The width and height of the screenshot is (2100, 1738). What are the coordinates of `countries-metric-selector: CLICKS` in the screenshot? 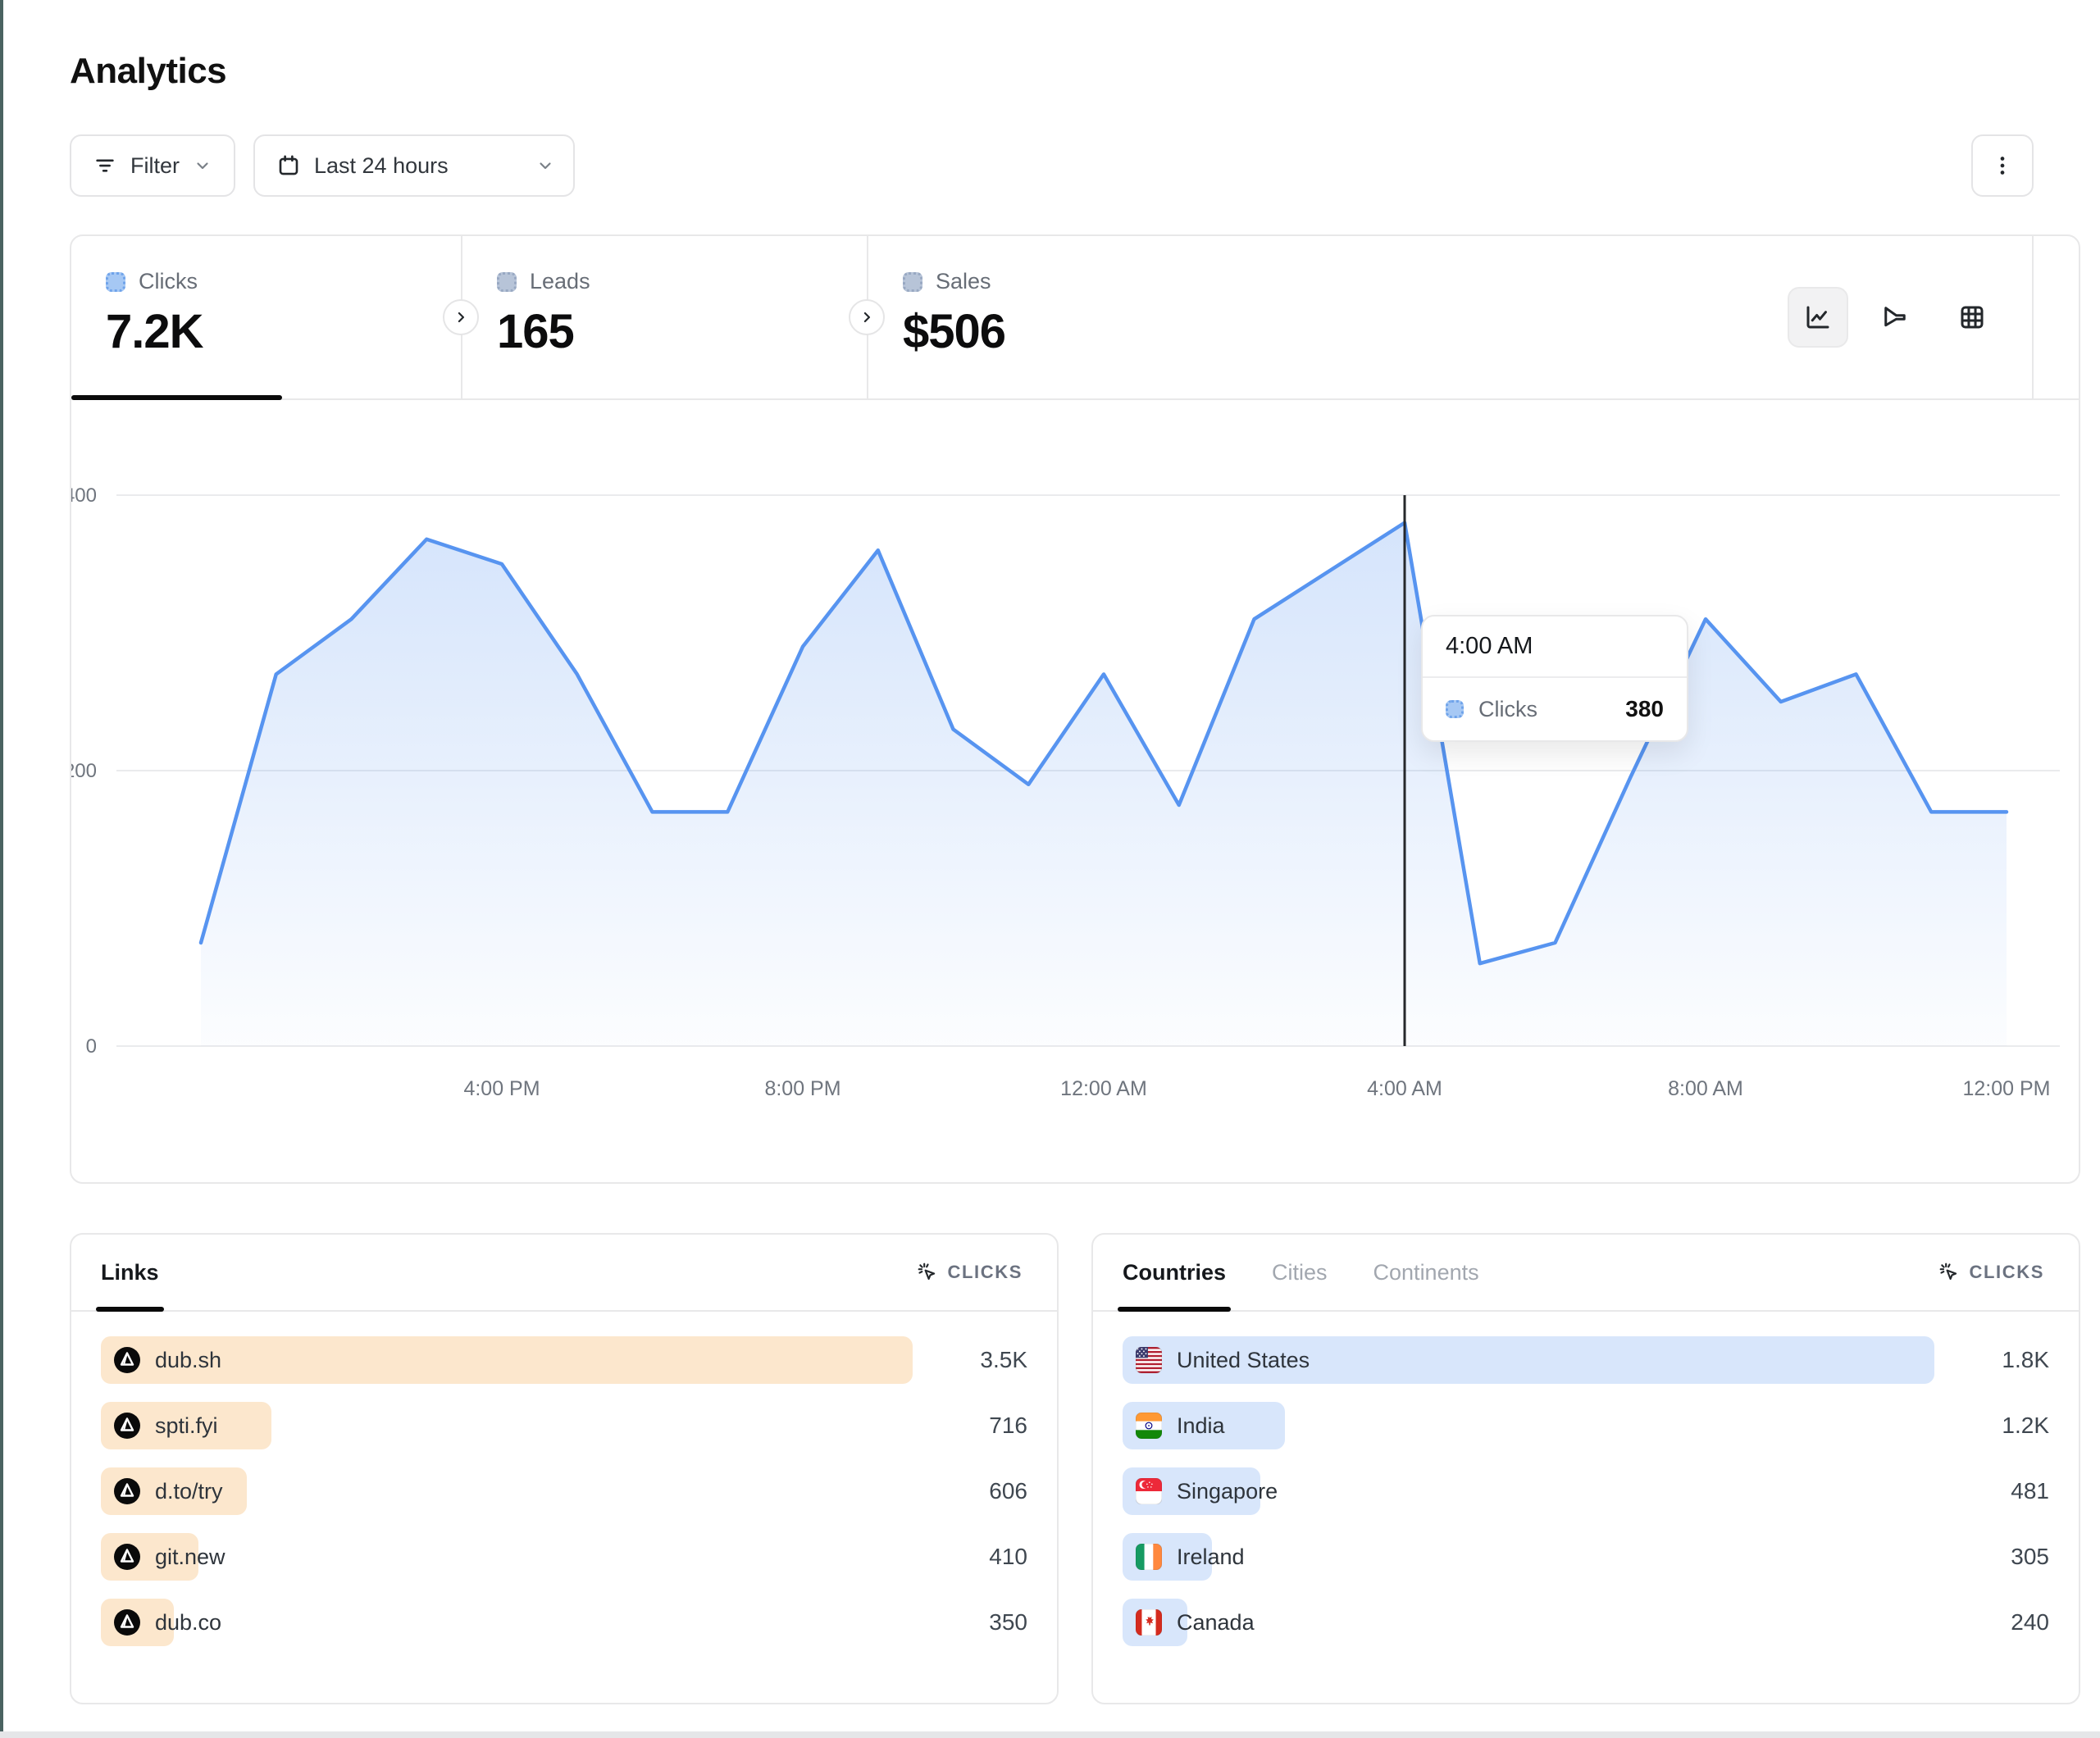 It's located at (1992, 1272).